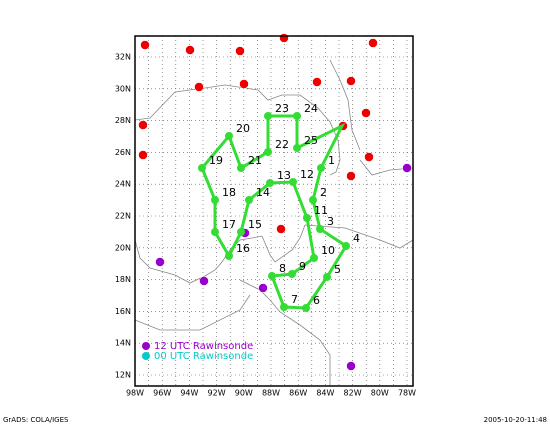 This screenshot has height=425, width=550. What do you see at coordinates (380, 393) in the screenshot?
I see `lon-label: 80W` at bounding box center [380, 393].